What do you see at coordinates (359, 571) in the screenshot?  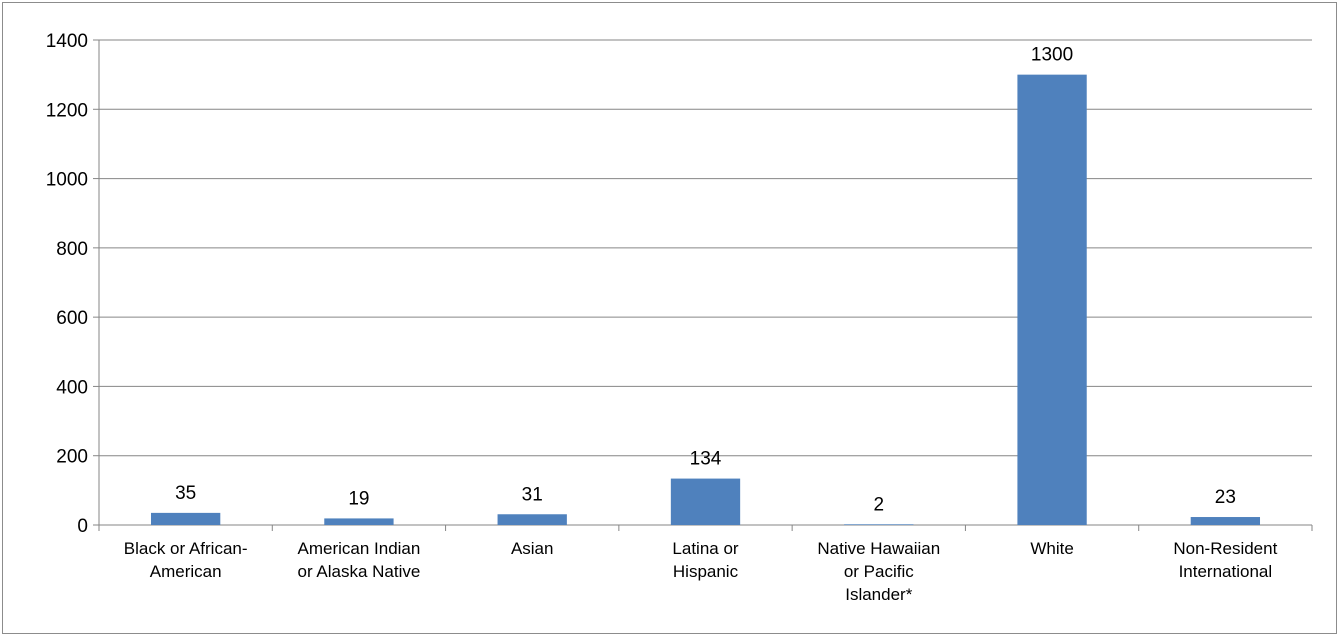 I see `x-category-label: or Alaska Native` at bounding box center [359, 571].